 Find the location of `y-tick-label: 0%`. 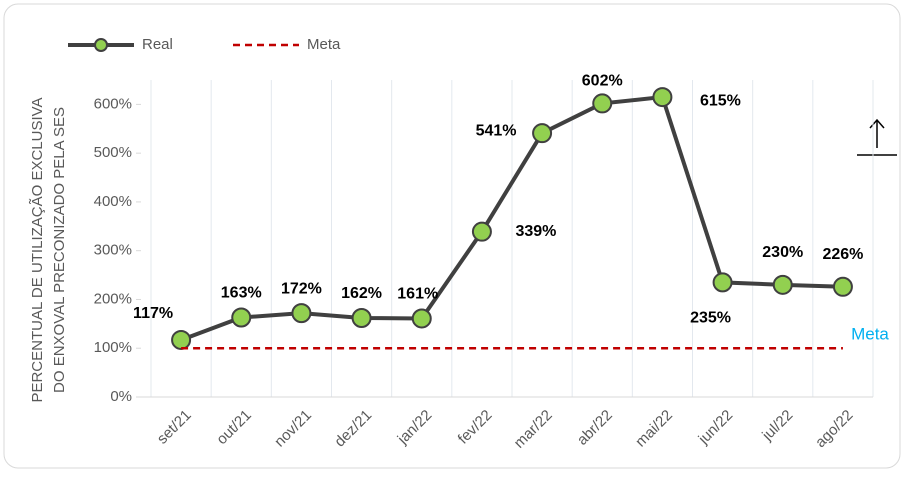

y-tick-label: 0% is located at coordinates (121, 396).